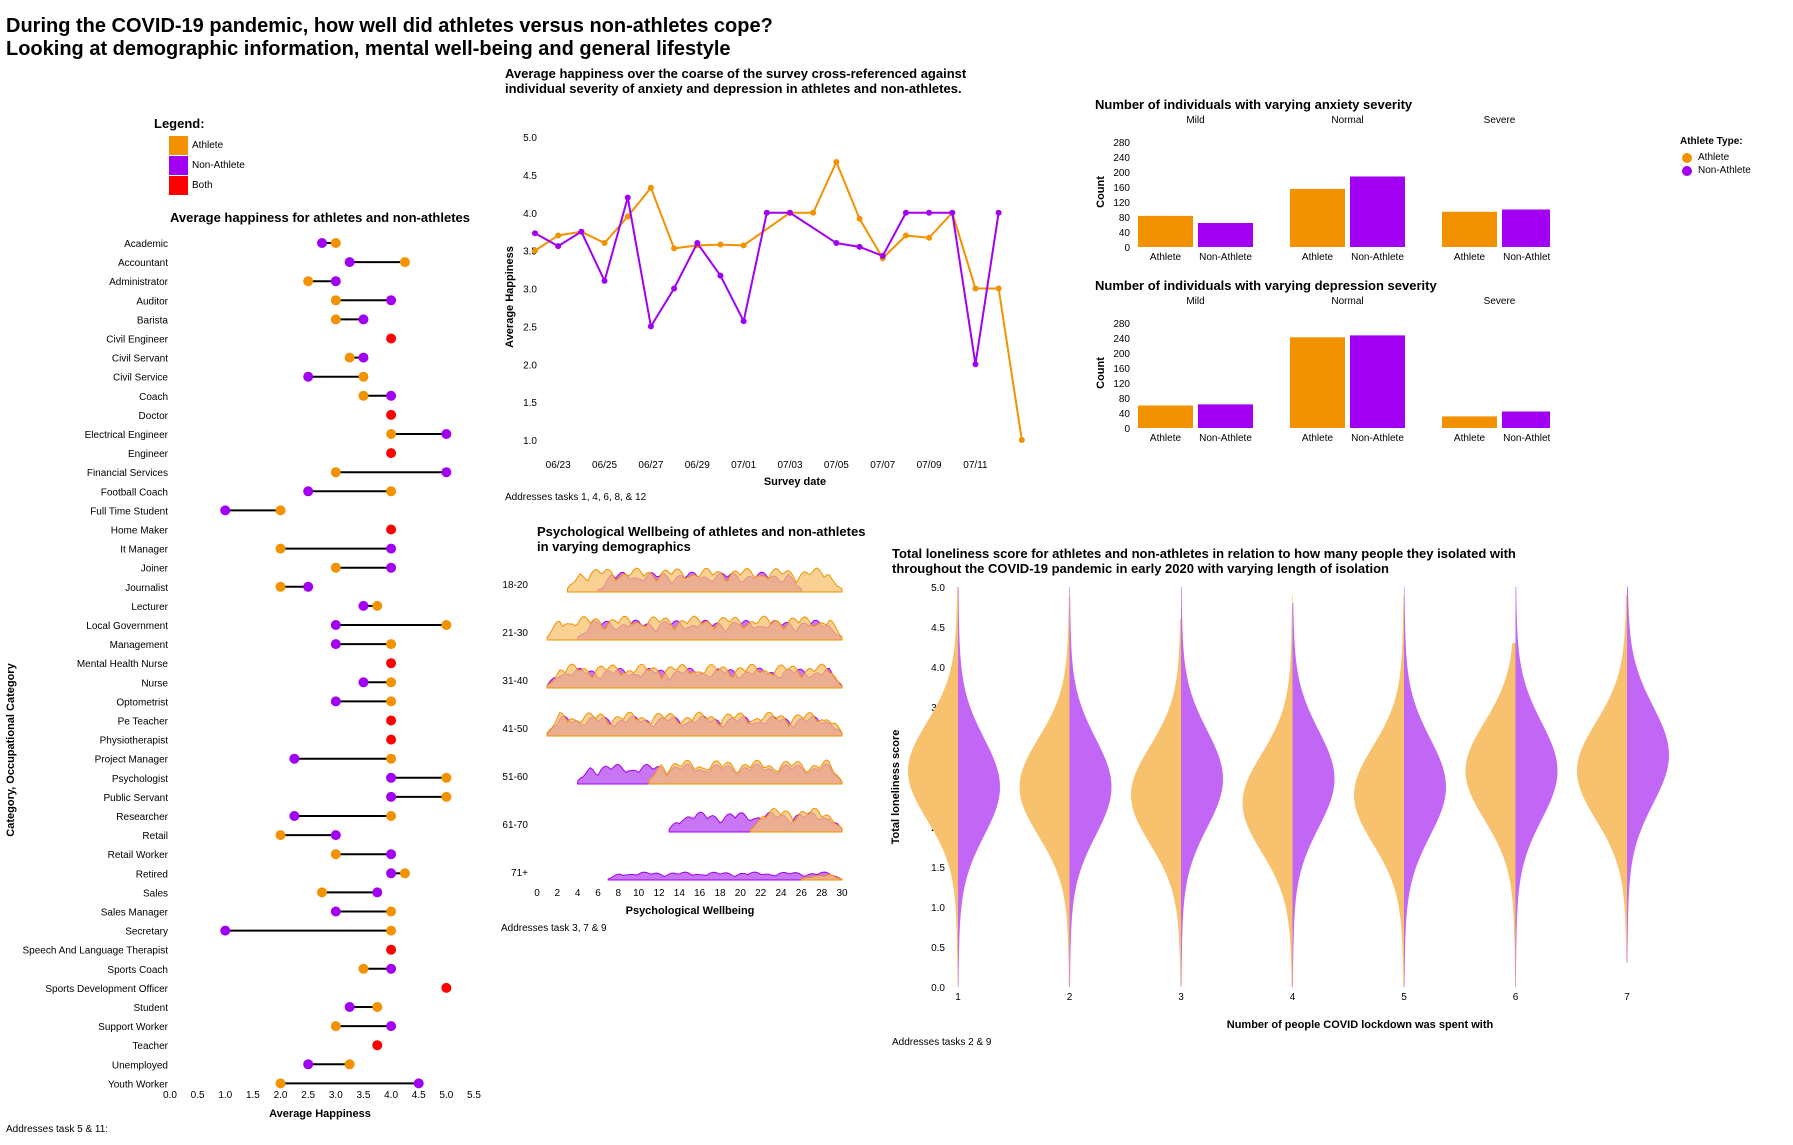 This screenshot has height=1145, width=1793. I want to click on dumbbell-category-label: Sports Development Officer, so click(106, 989).